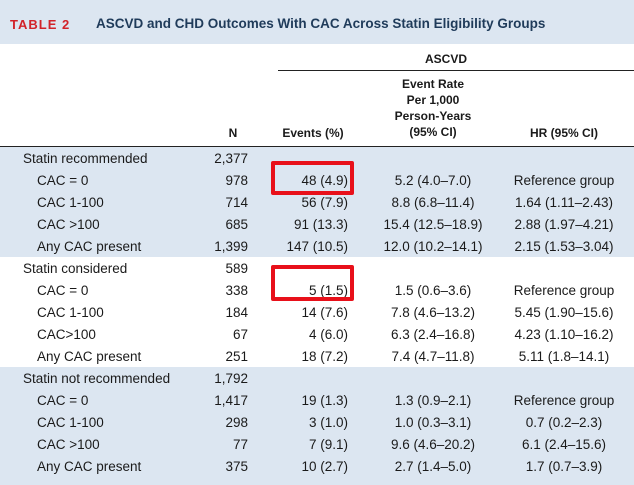 The height and width of the screenshot is (485, 634). What do you see at coordinates (433, 100) in the screenshot?
I see `header-event-rate-line2: Per 1,000` at bounding box center [433, 100].